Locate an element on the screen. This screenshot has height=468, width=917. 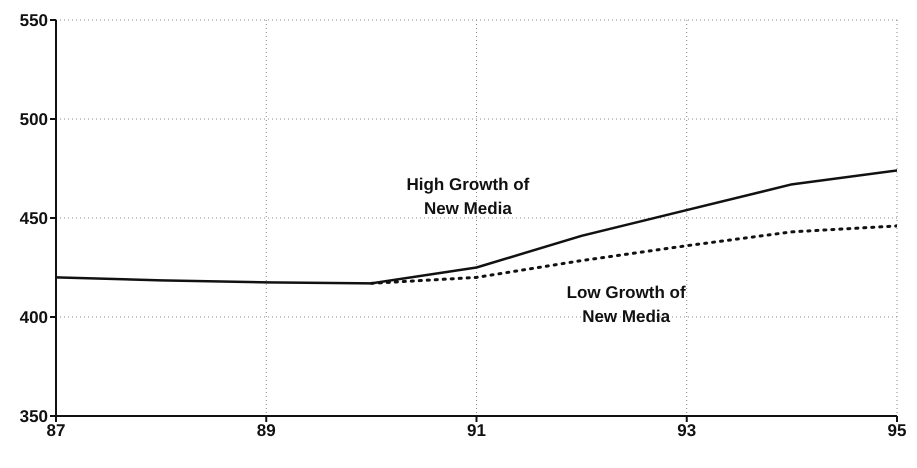
x-tick-label: 93 is located at coordinates (686, 430).